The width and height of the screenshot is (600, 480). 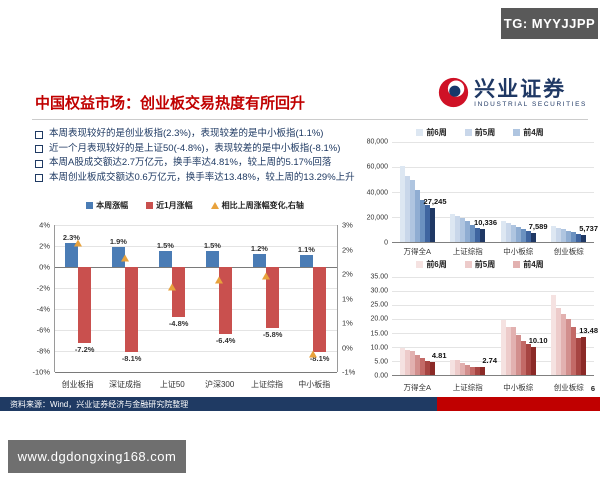 What do you see at coordinates (219, 384) in the screenshot?
I see `x-axis-label: 沪深300` at bounding box center [219, 384].